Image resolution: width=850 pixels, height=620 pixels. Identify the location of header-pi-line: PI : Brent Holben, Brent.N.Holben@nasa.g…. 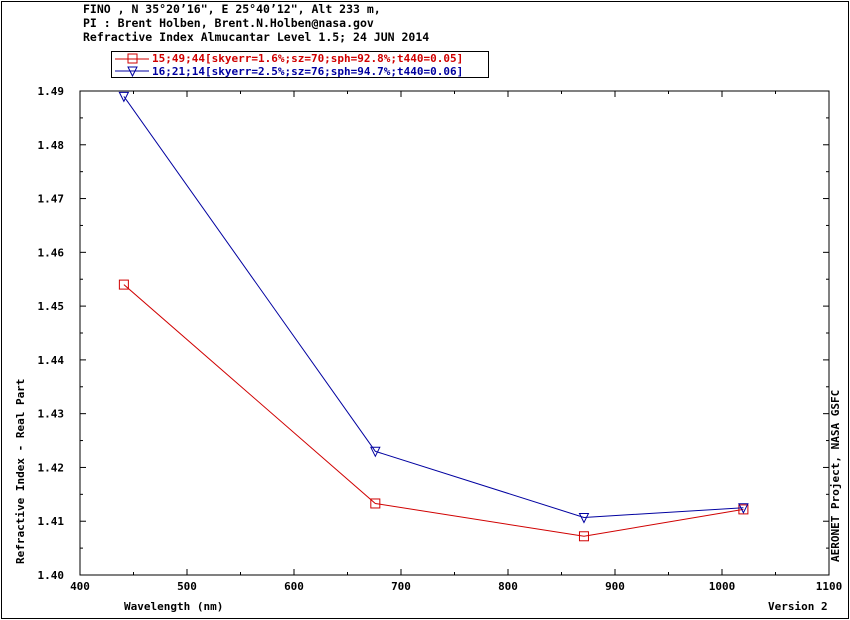
(228, 23).